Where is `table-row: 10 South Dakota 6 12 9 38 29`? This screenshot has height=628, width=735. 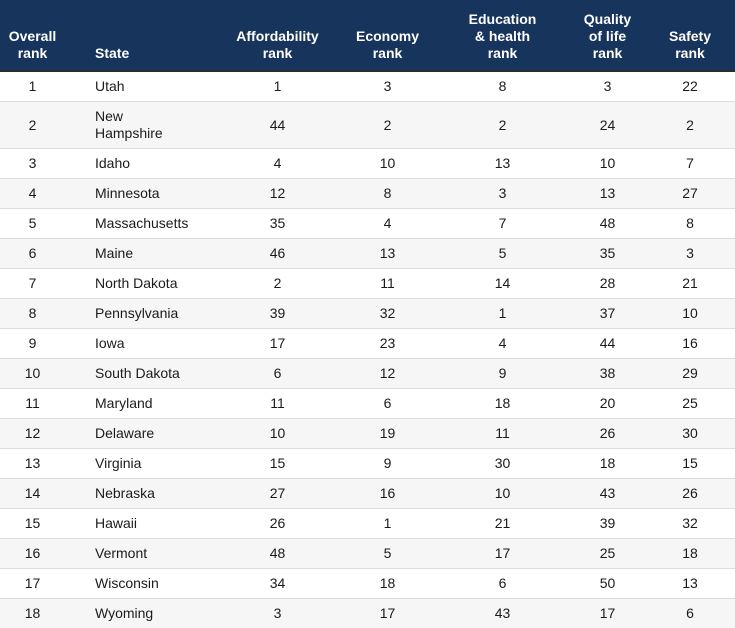 table-row: 10 South Dakota 6 12 9 38 29 is located at coordinates (367, 374).